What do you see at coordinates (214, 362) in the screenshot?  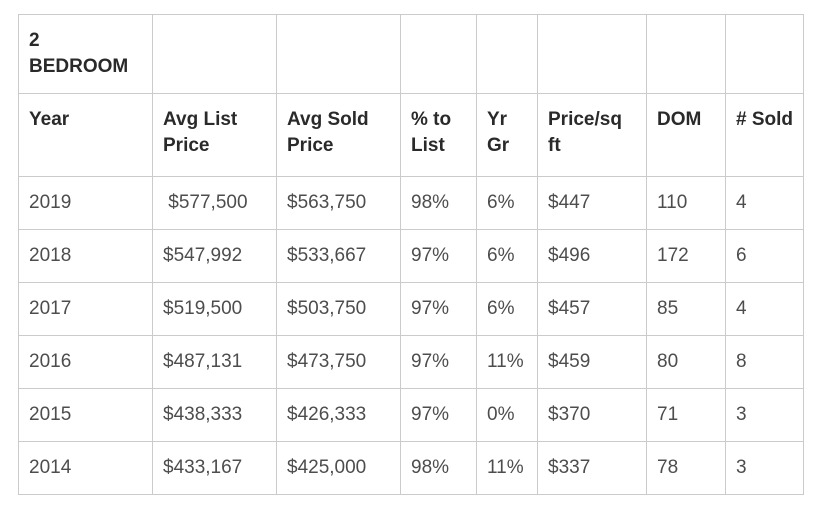 I see `cell-avg-list-price: $487,131` at bounding box center [214, 362].